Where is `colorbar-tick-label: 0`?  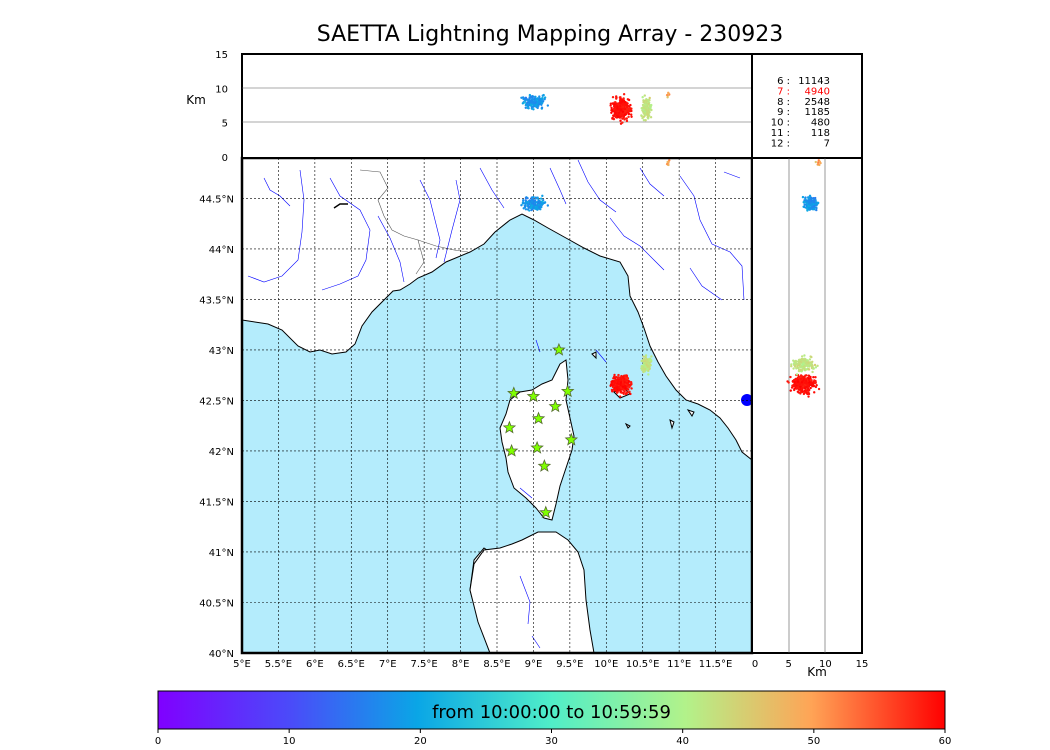
colorbar-tick-label: 0 is located at coordinates (158, 741).